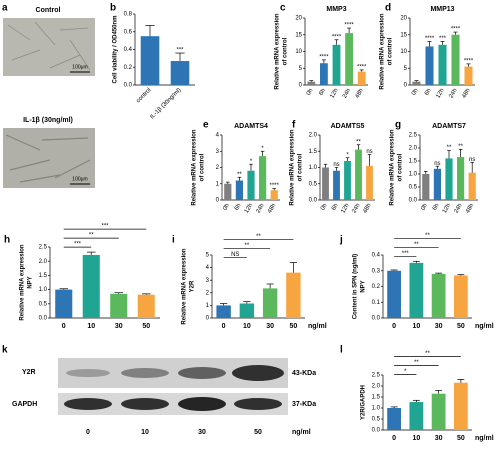 This screenshot has width=500, height=450. Describe the element at coordinates (294, 125) in the screenshot. I see `panel-letter: f` at that location.